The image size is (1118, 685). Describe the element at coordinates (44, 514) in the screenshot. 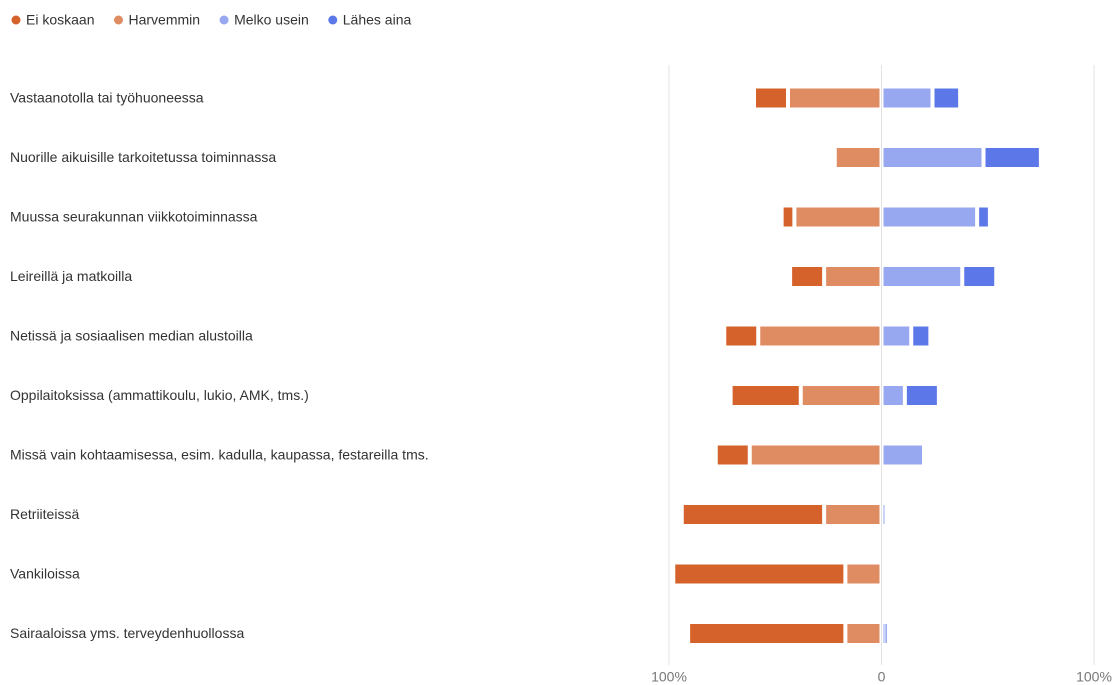

I see `category-label: Retriiteissä` at that location.